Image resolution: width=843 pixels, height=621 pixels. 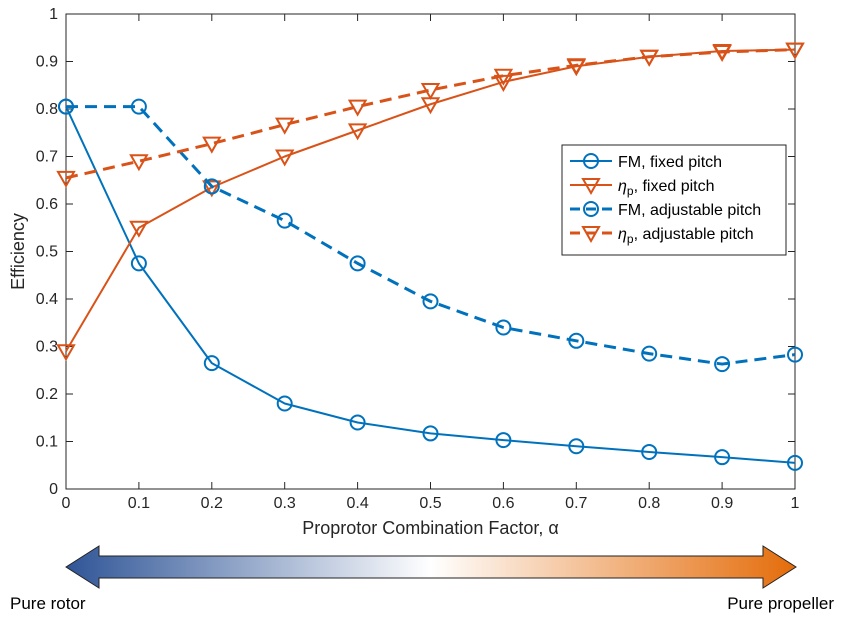 I want to click on gradient-arrow, so click(x=431, y=567).